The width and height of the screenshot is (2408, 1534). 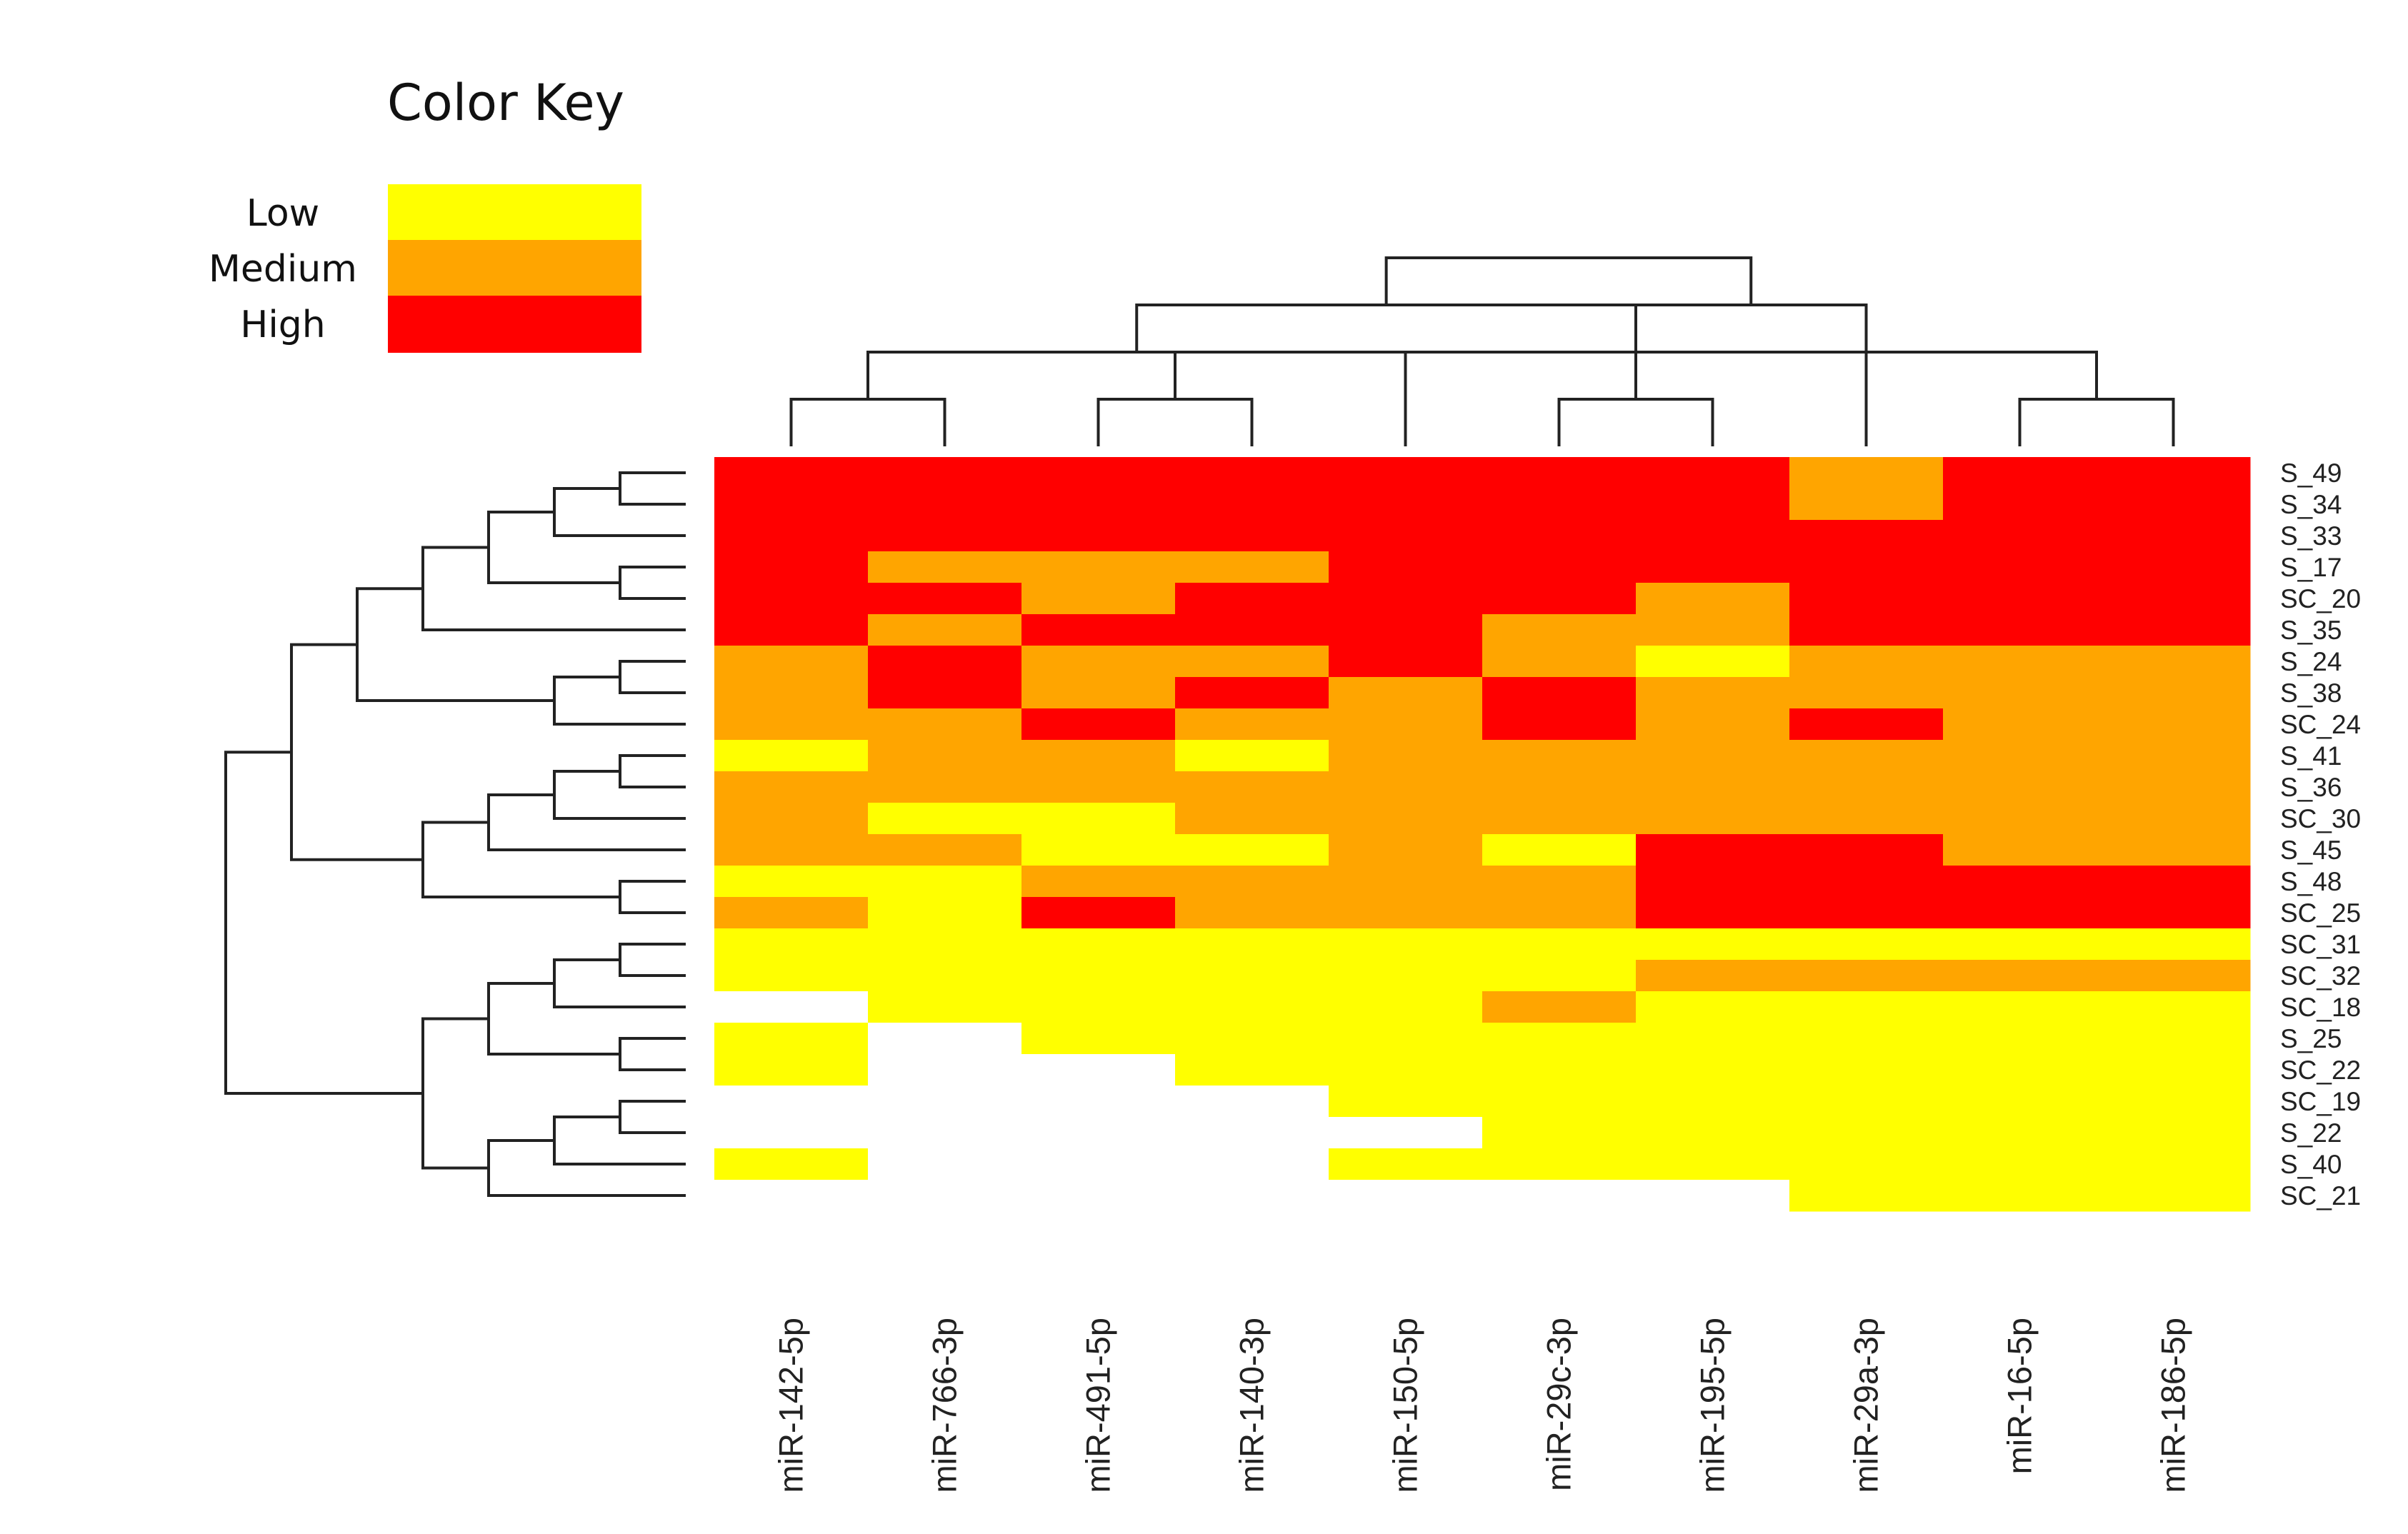 I want to click on row-label: S_24, so click(x=2311, y=662).